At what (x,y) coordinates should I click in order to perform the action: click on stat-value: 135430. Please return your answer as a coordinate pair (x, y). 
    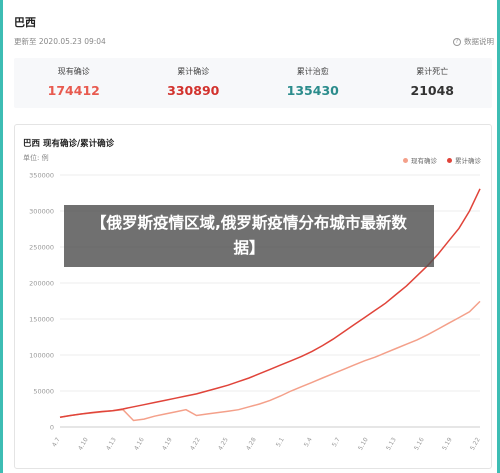
    Looking at the image, I should click on (312, 90).